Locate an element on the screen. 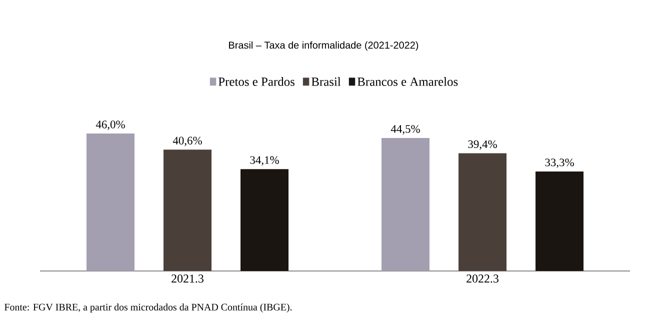  legend-label: Brasil is located at coordinates (326, 81).